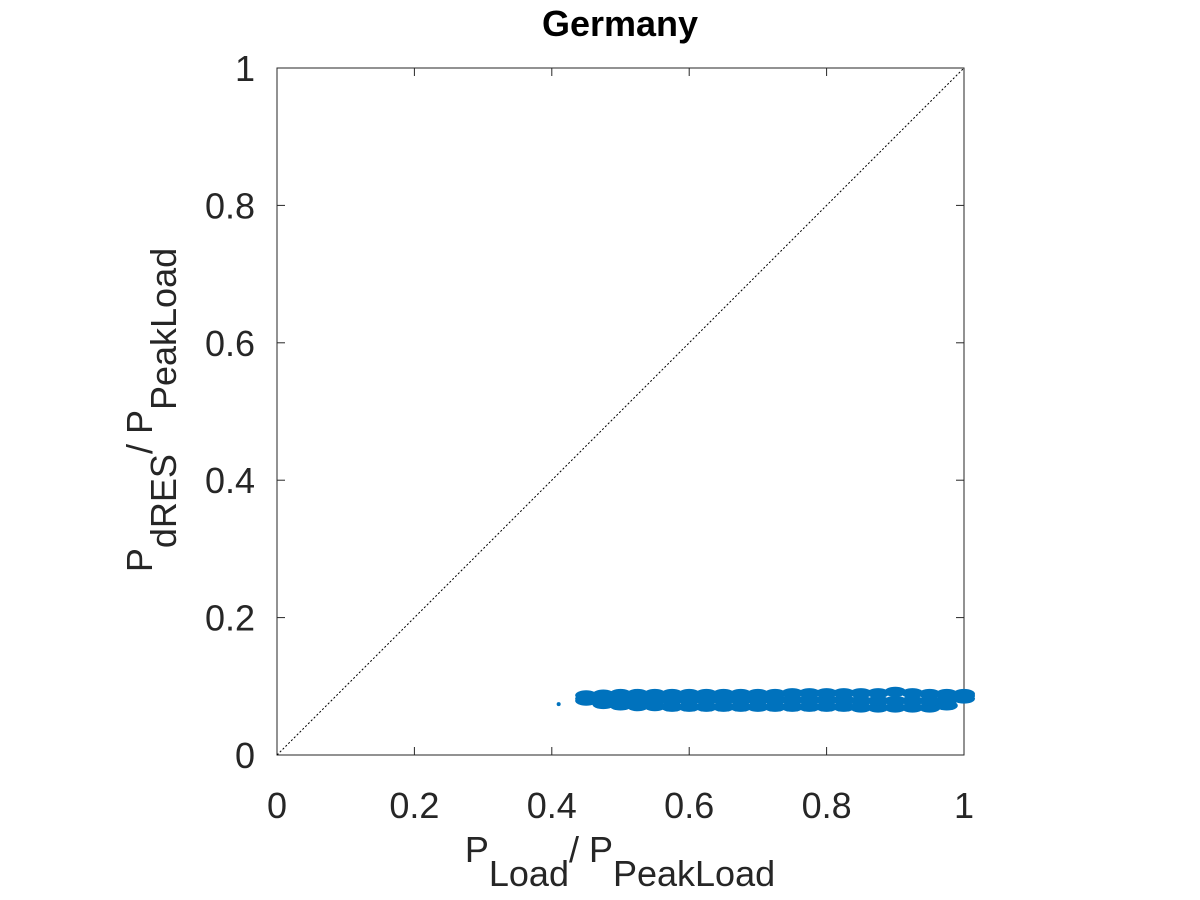 The image size is (1200, 900). Describe the element at coordinates (414, 805) in the screenshot. I see `x-tick-label: 0.2` at that location.